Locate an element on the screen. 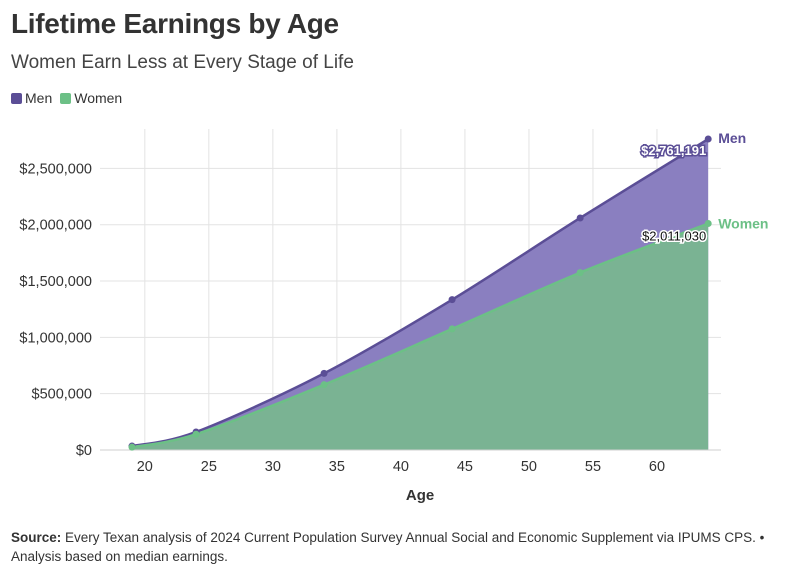 This screenshot has width=794, height=575. y-tick-label: $500,000 is located at coordinates (62, 395).